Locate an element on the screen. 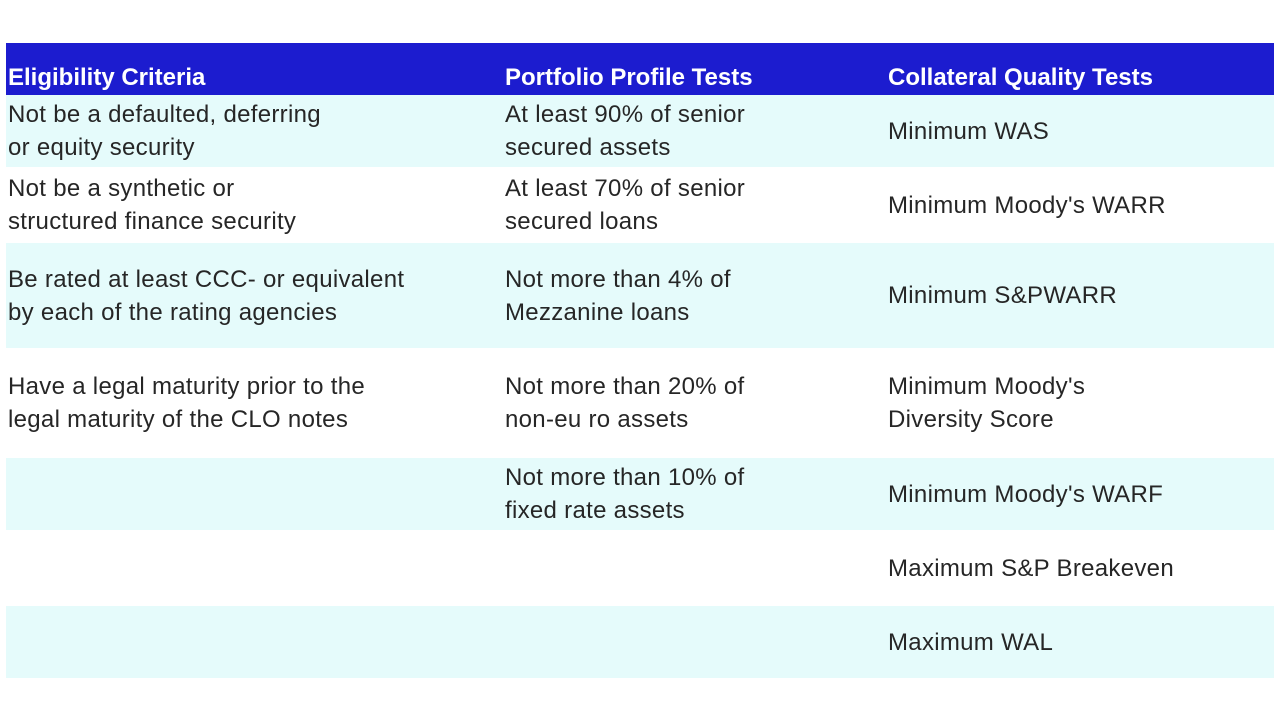 Image resolution: width=1280 pixels, height=720 pixels. table-row: Maximum WAL is located at coordinates (640, 642).